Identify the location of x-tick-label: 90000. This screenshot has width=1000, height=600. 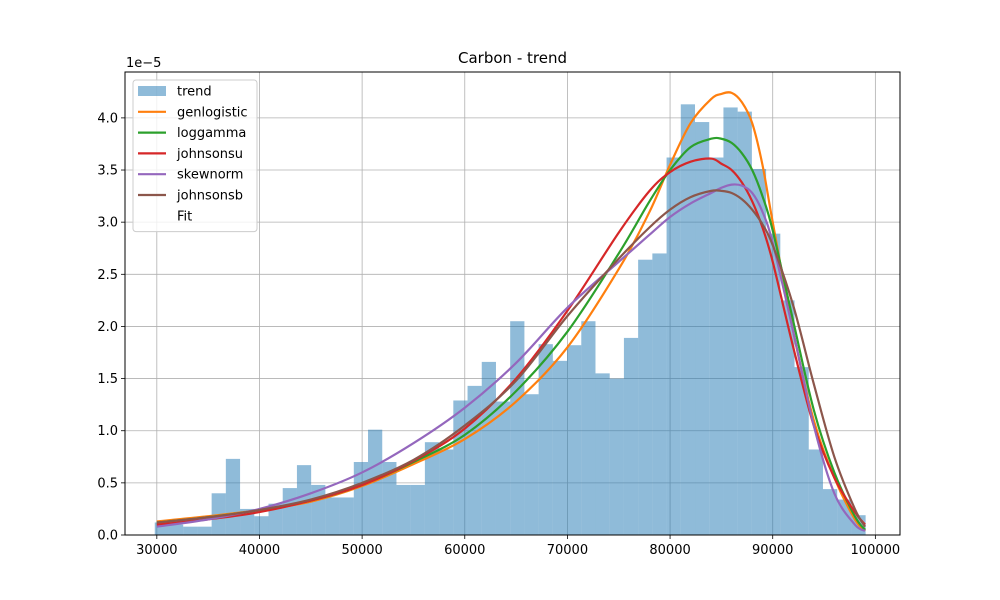
(772, 550).